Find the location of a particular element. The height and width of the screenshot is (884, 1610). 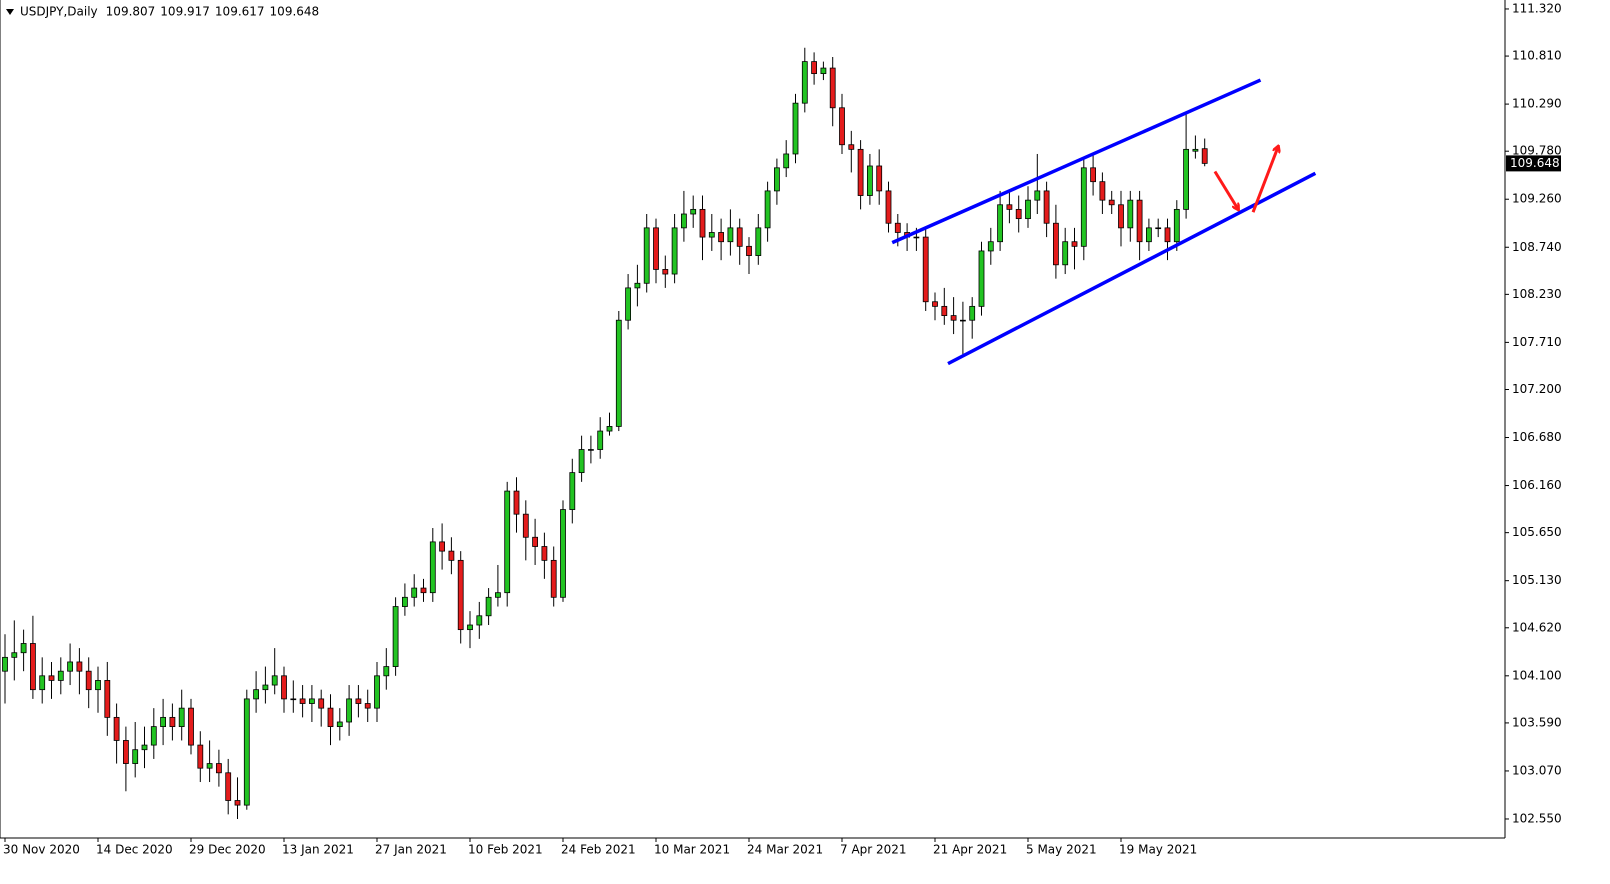

trendline is located at coordinates (1076, 161).